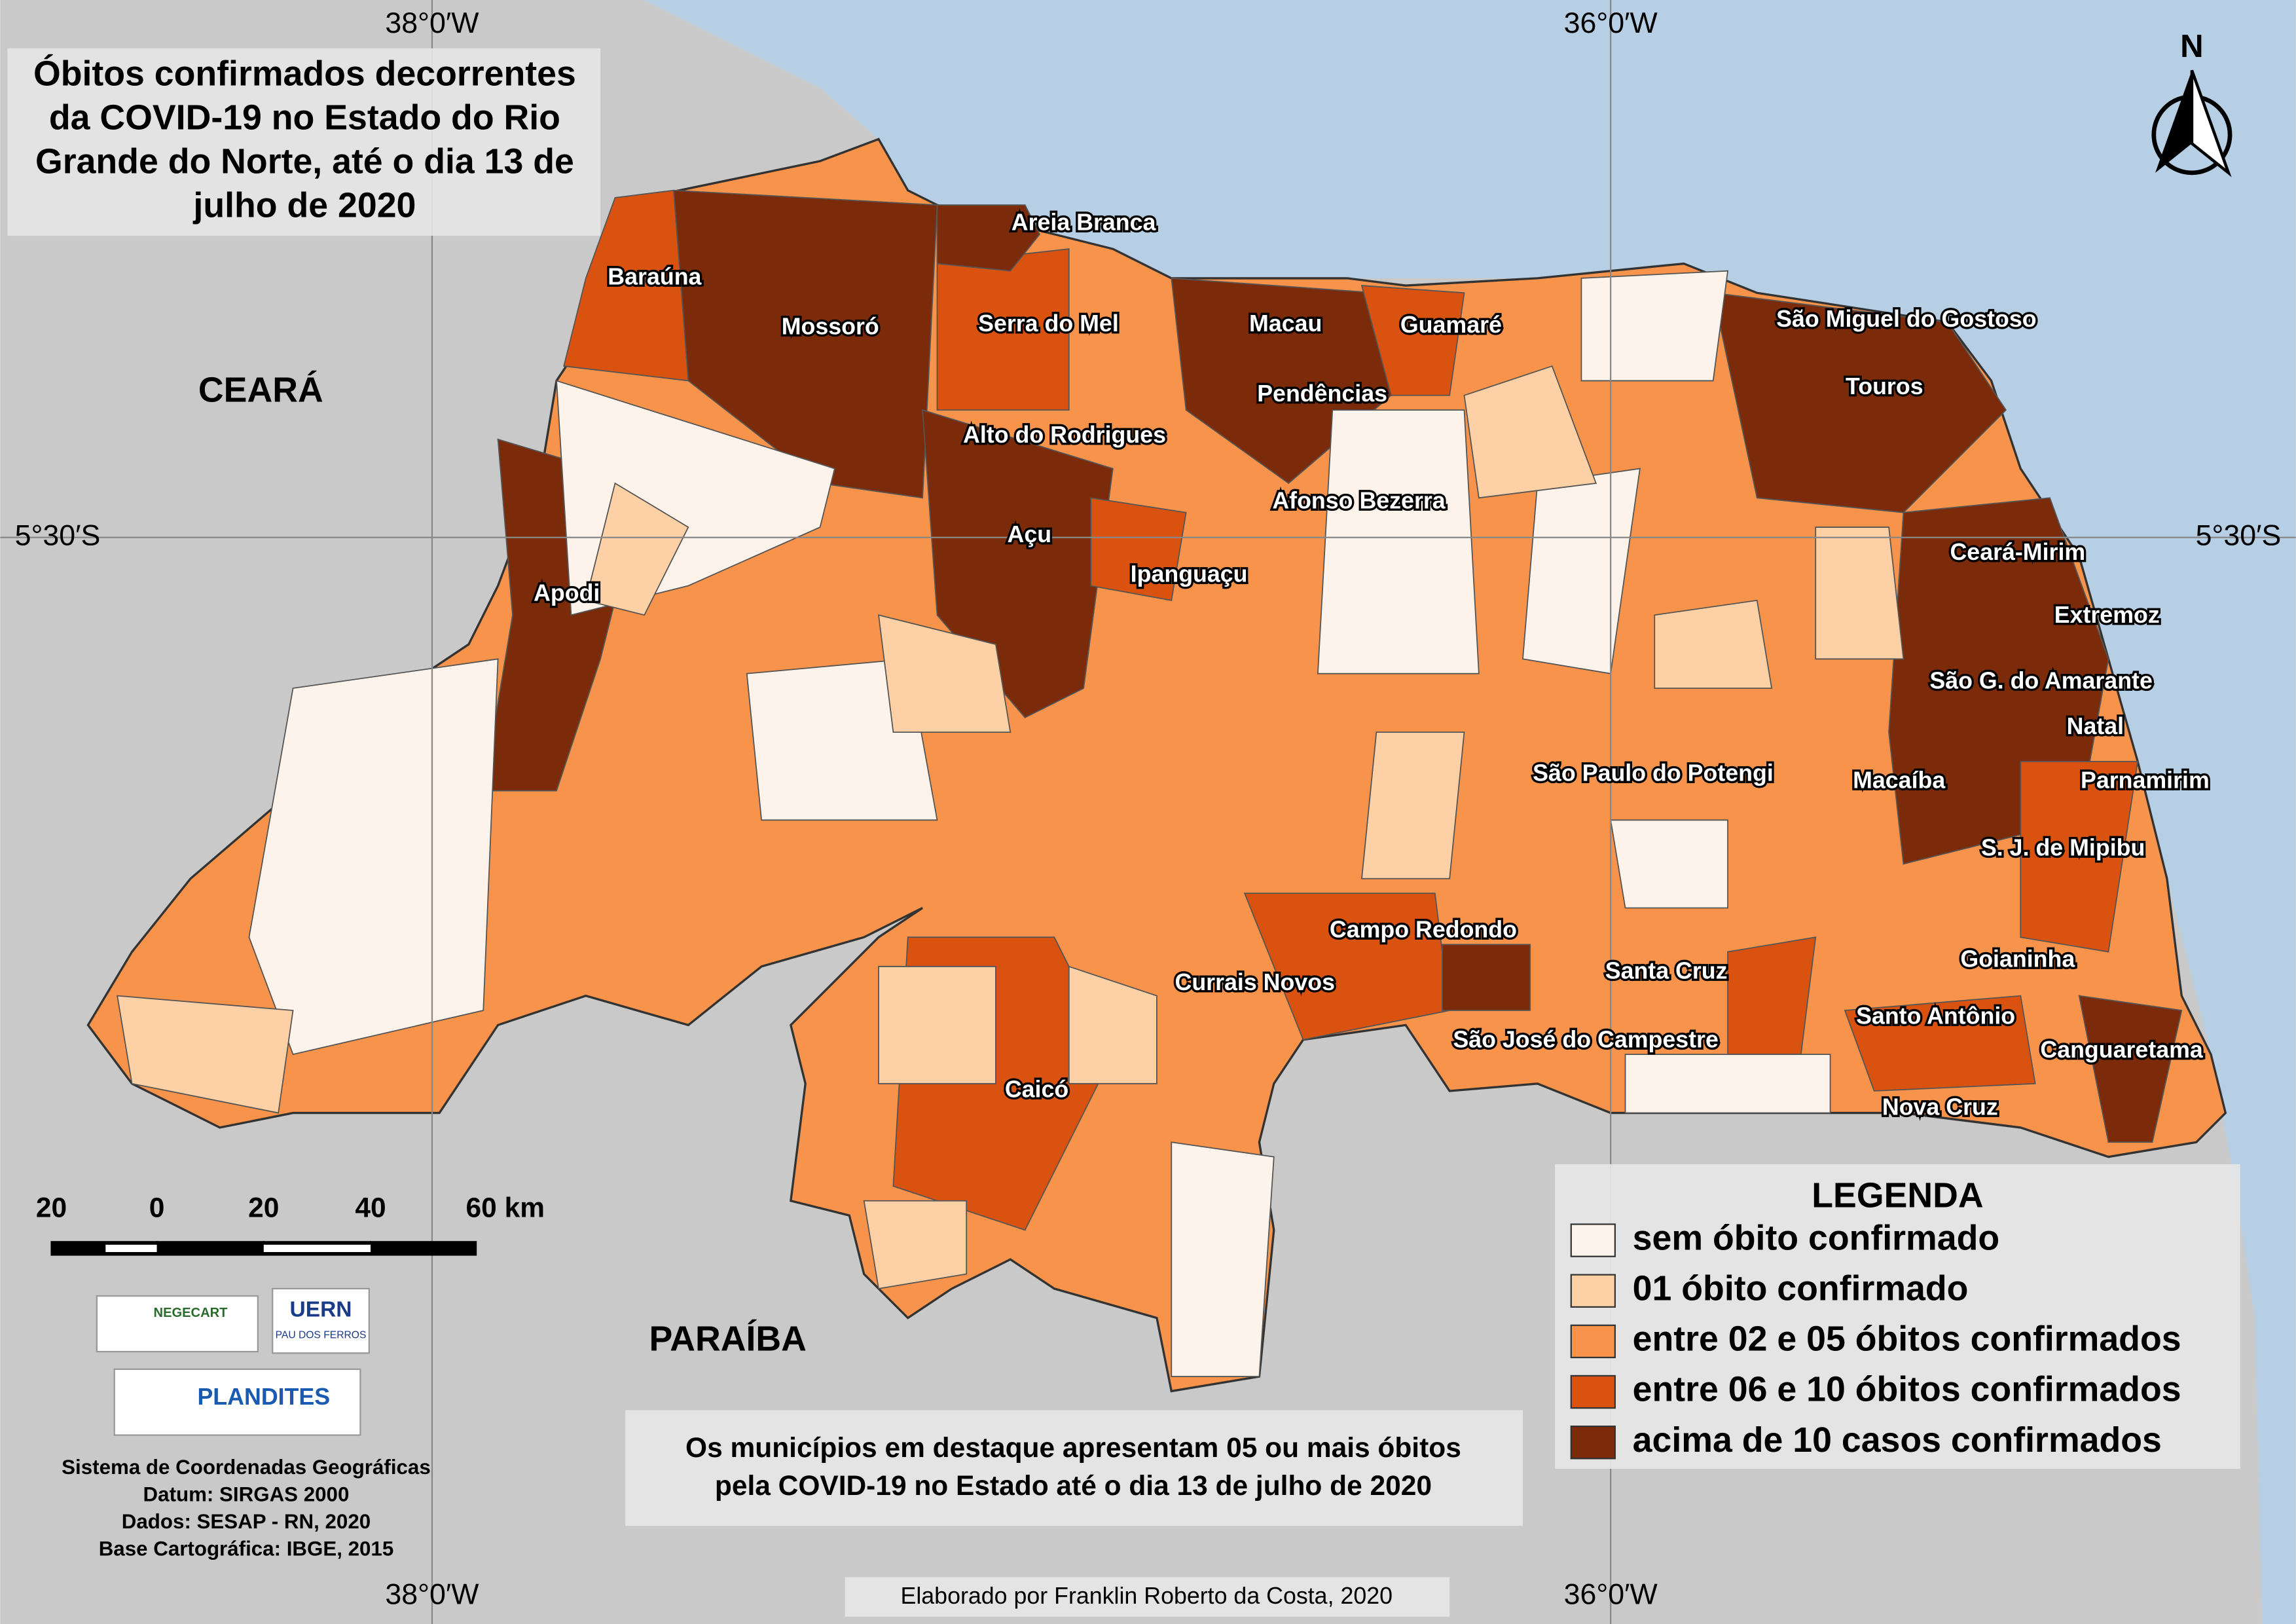 This screenshot has height=1624, width=2296. I want to click on municipality-label: Afonso Bezerra, so click(1359, 500).